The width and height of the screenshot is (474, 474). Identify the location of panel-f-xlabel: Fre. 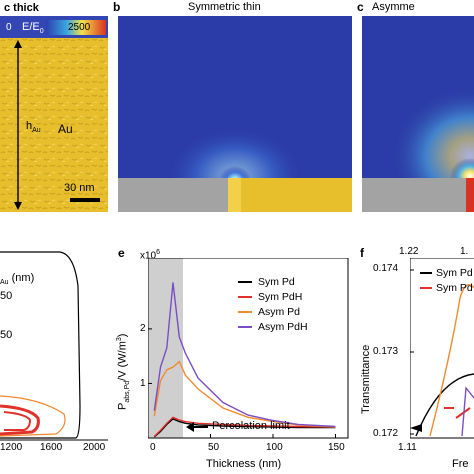
(460, 464).